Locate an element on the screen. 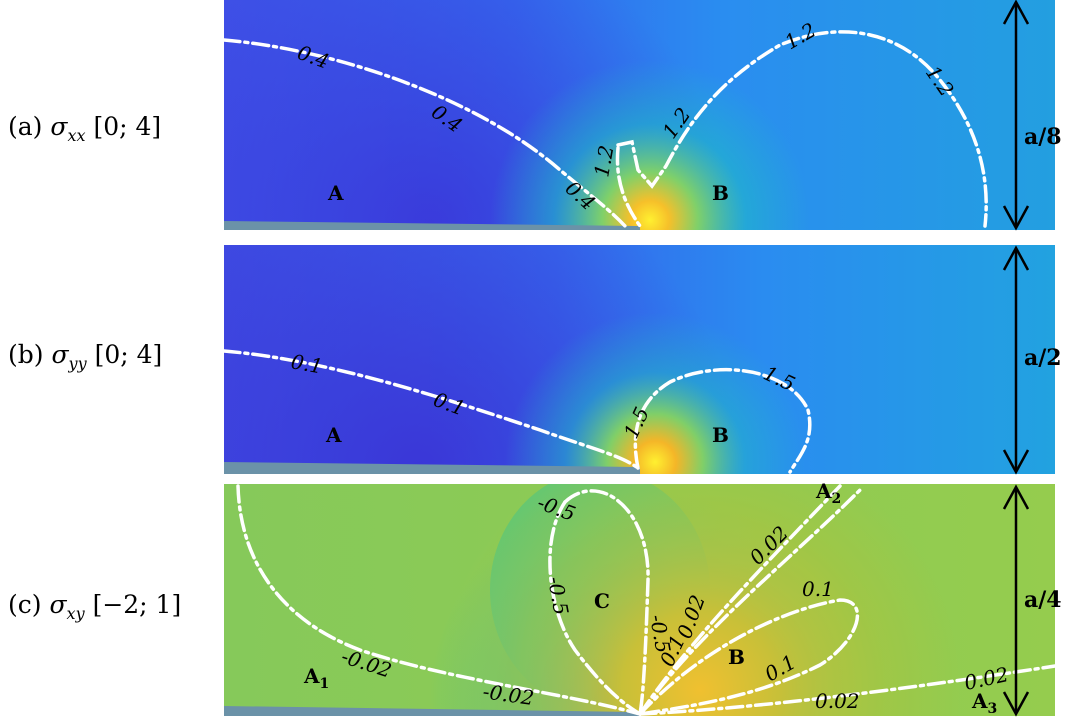 This screenshot has height=720, width=1065. contours-b is located at coordinates (517, 411).